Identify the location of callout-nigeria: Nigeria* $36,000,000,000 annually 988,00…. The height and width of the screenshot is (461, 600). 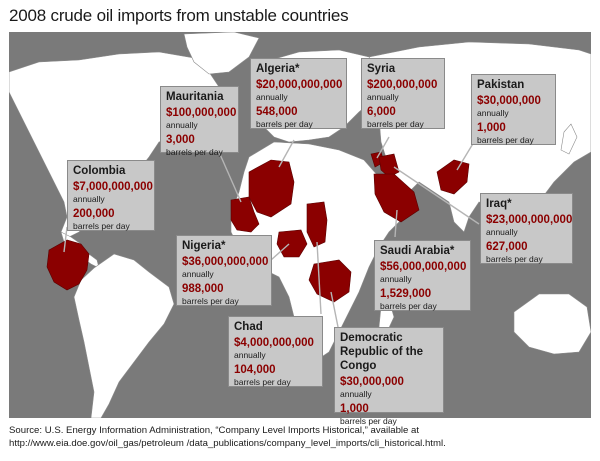
(224, 270).